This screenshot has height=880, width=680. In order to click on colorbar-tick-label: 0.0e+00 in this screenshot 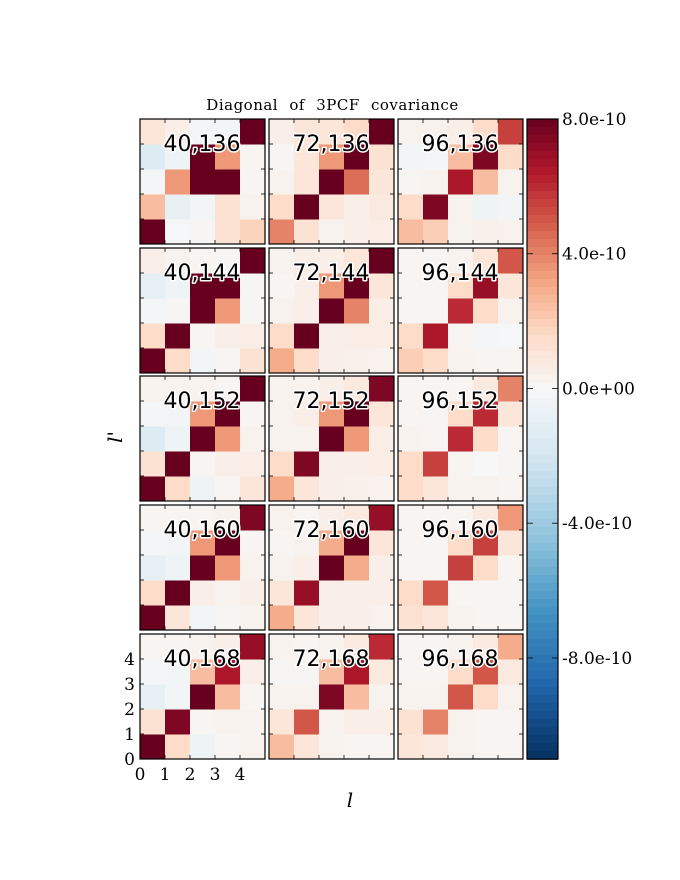, I will do `click(598, 389)`.